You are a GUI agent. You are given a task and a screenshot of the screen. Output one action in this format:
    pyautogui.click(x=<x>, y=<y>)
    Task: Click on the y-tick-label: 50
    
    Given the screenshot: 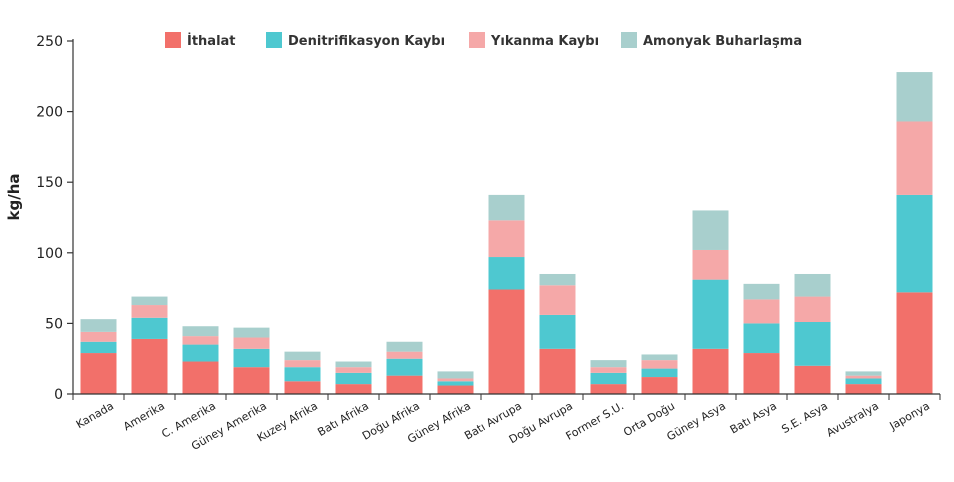 What is the action you would take?
    pyautogui.click(x=54, y=324)
    